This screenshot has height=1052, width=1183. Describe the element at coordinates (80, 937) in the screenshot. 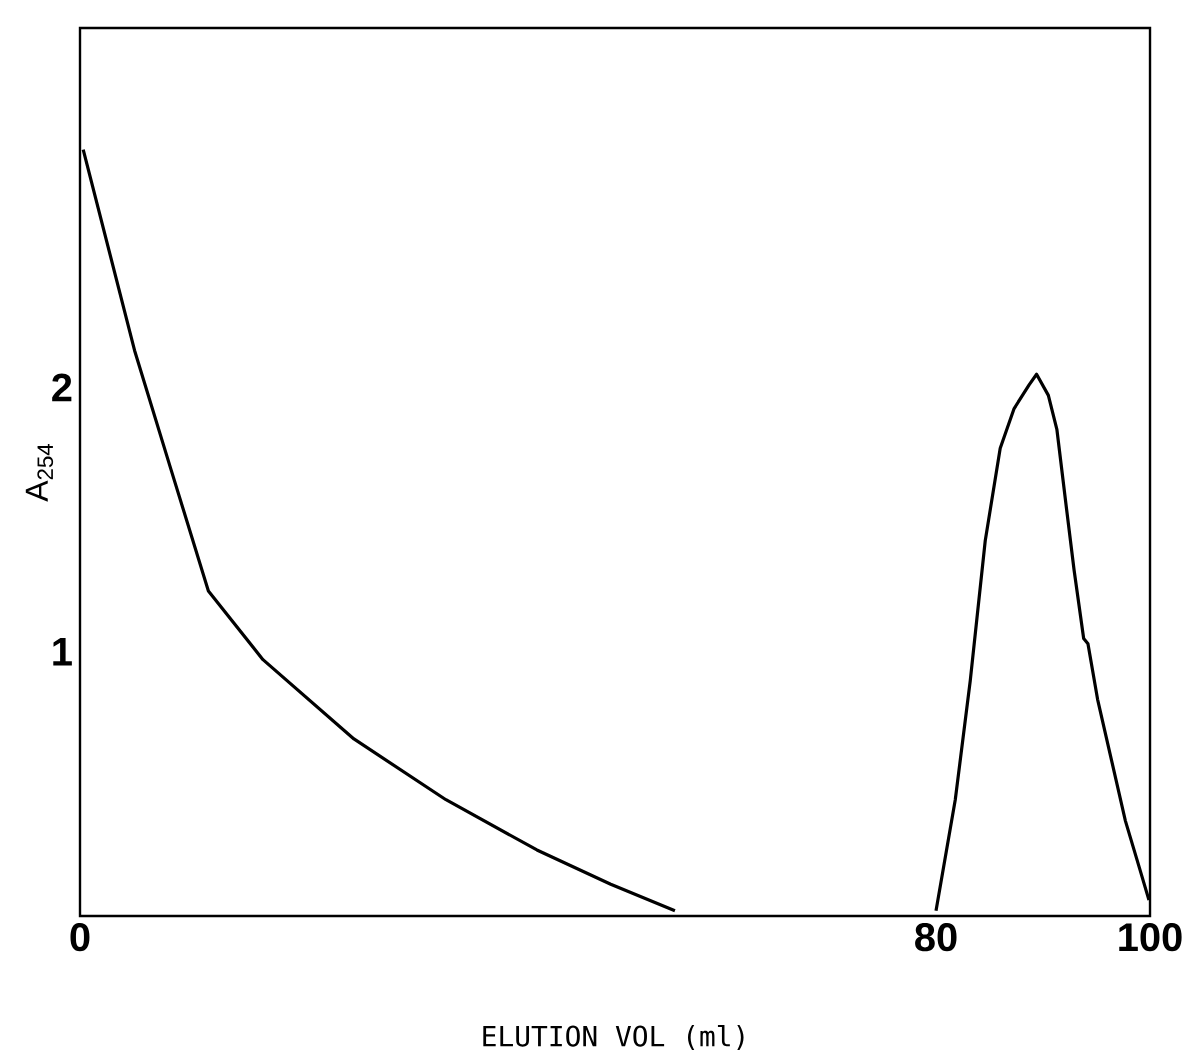

I see `x-tick-label: 0` at that location.